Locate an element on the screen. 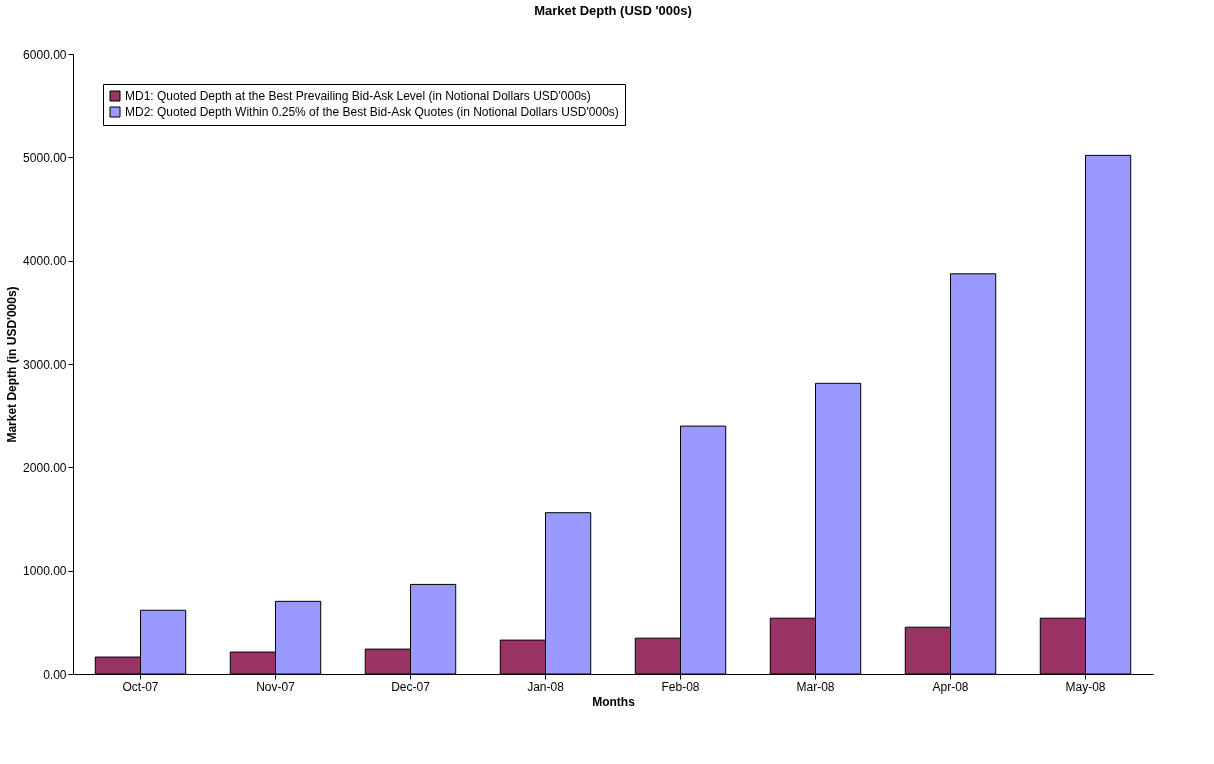  y-tick-label: 4000.00 is located at coordinates (45, 261).